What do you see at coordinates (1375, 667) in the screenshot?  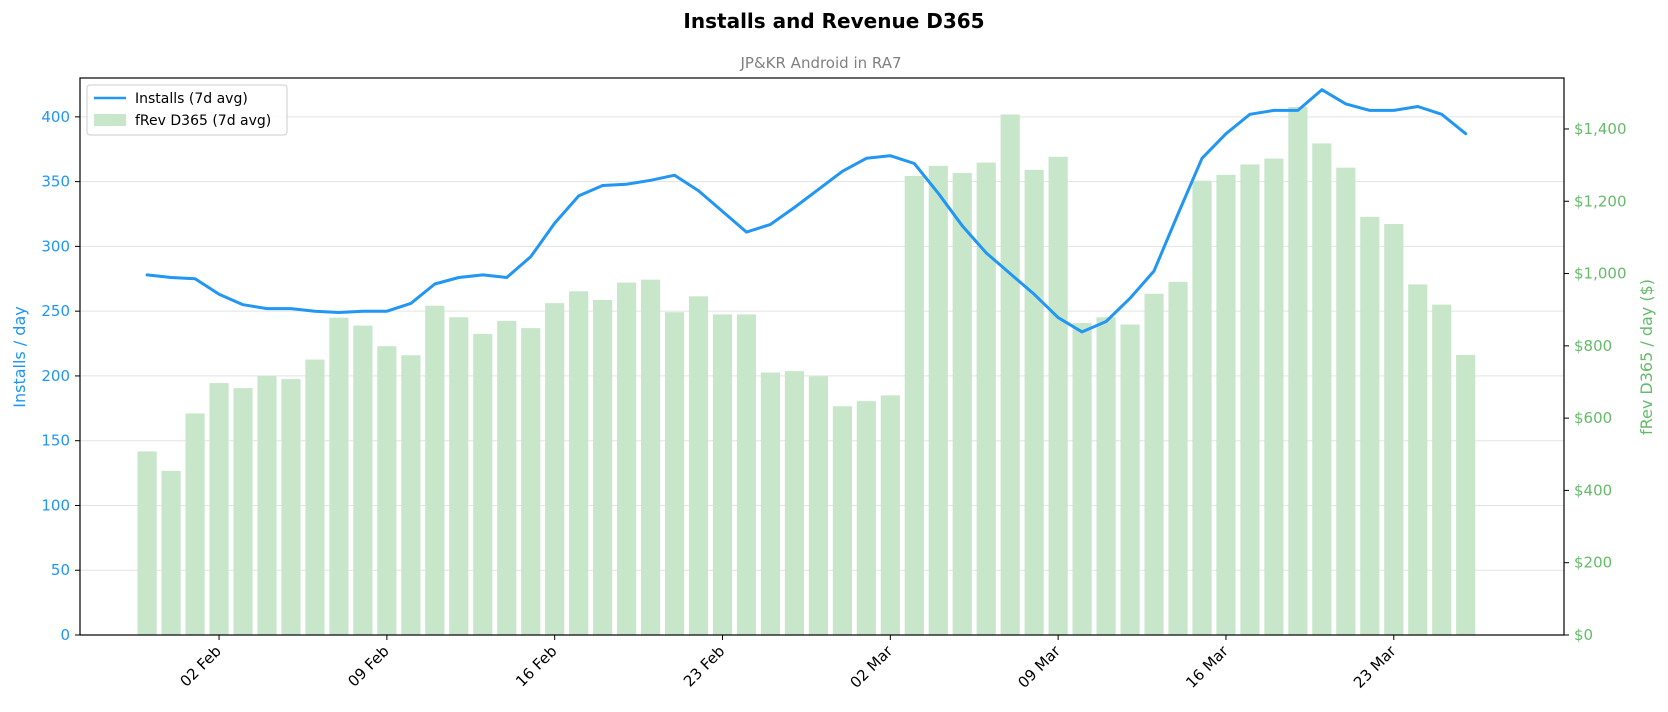 I see `x-tick-label: 23 Mar` at bounding box center [1375, 667].